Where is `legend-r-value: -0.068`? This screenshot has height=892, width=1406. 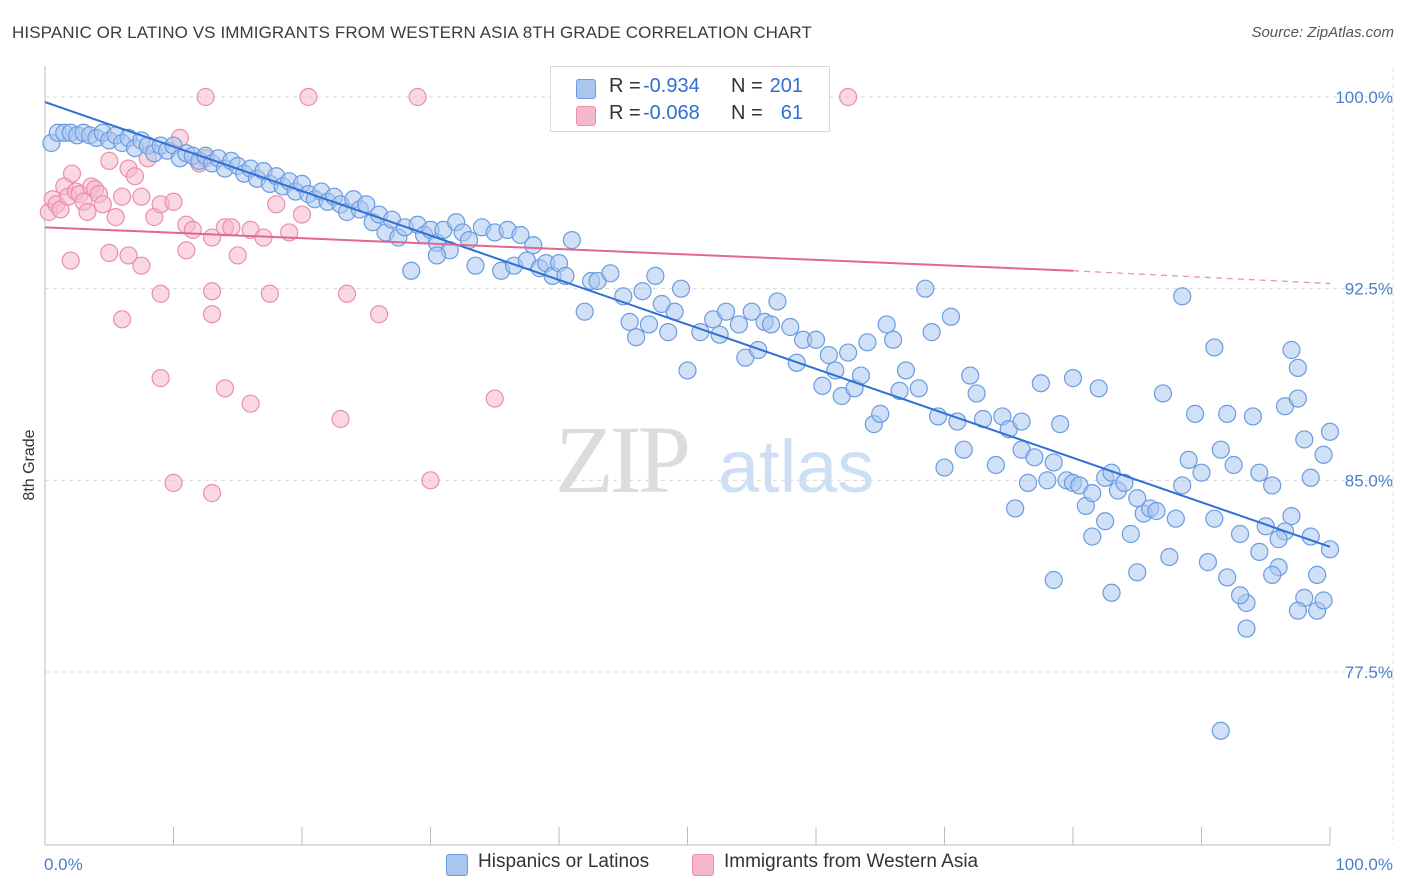 legend-r-value: -0.068 is located at coordinates (671, 113).